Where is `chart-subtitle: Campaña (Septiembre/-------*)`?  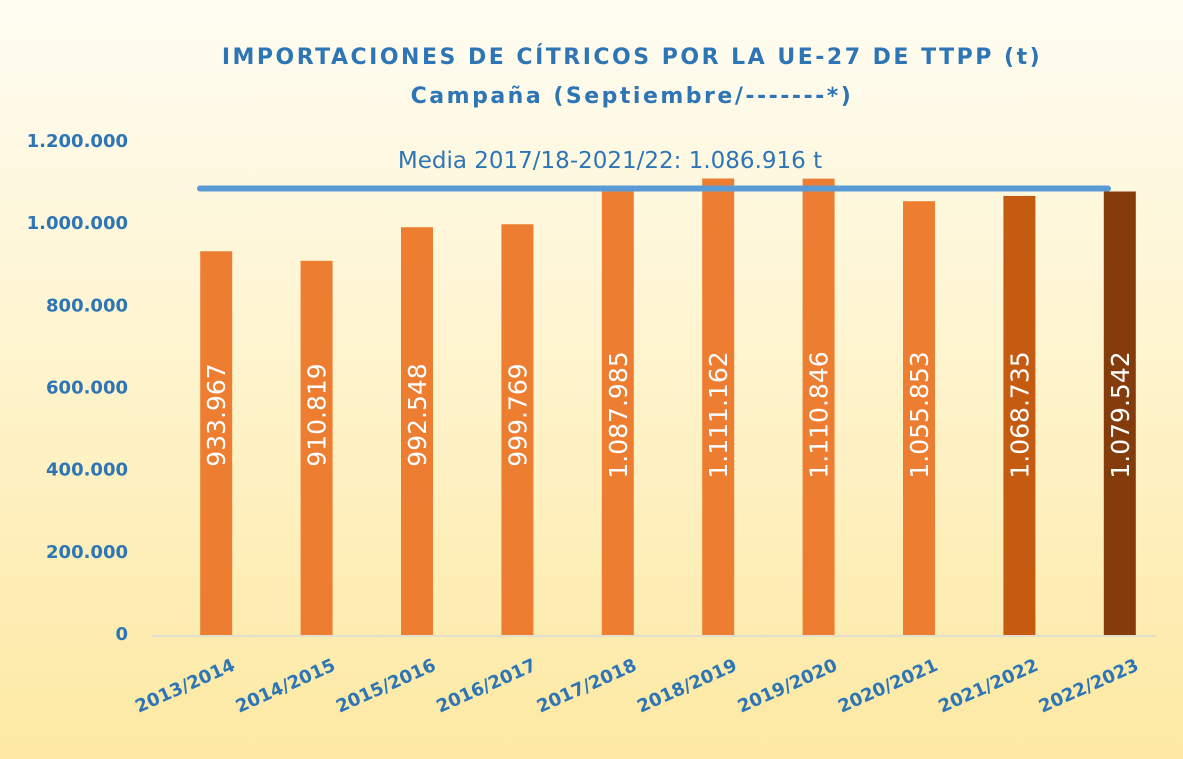 chart-subtitle: Campaña (Septiembre/-------*) is located at coordinates (632, 96).